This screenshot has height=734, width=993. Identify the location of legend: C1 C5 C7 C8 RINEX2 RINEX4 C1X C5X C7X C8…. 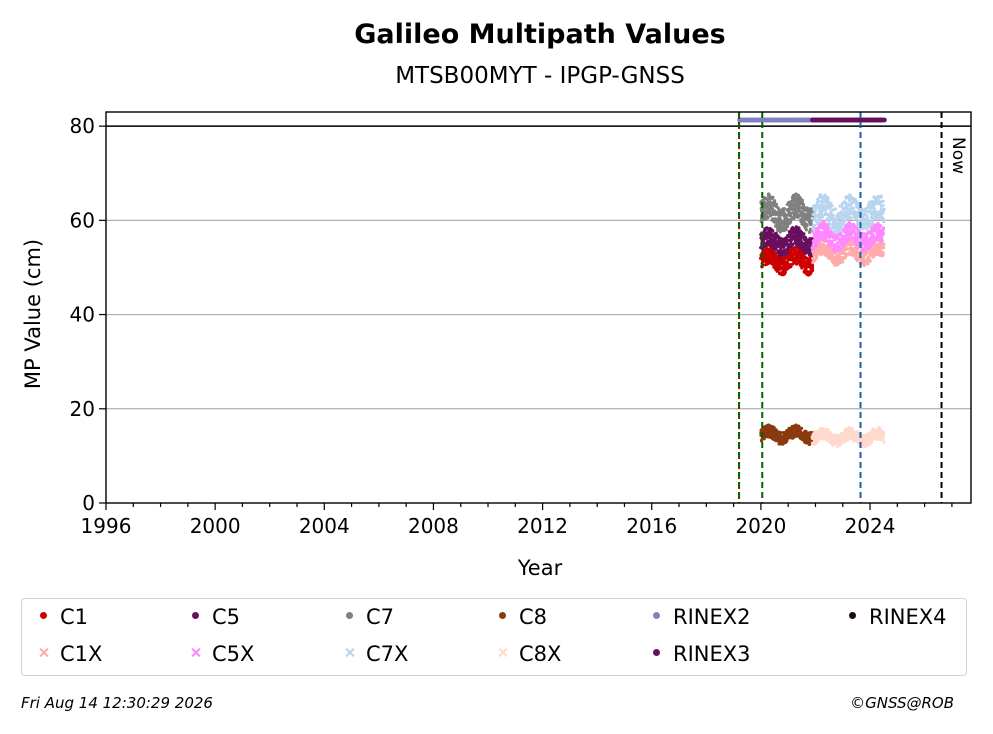
(494, 637).